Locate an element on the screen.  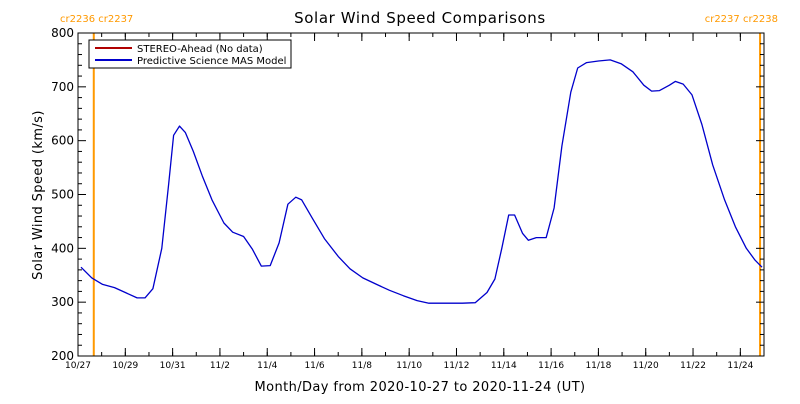
legend-label-stereo: STEREO-Ahead (No data) is located at coordinates (200, 49).